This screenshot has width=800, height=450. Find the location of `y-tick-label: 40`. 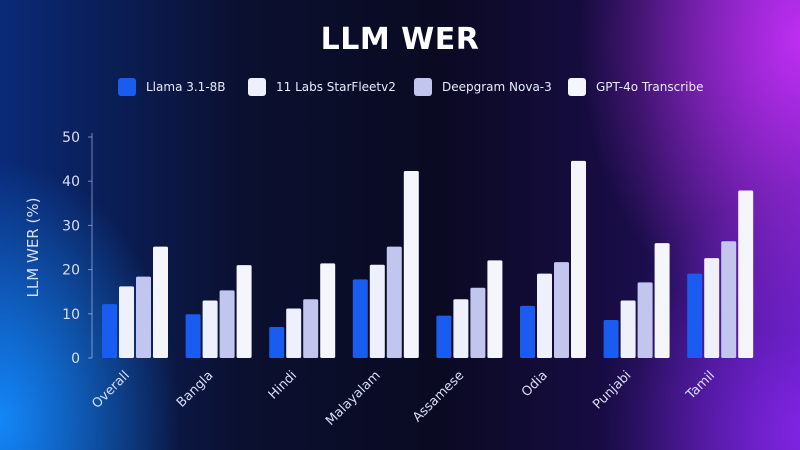

y-tick-label: 40 is located at coordinates (71, 182).